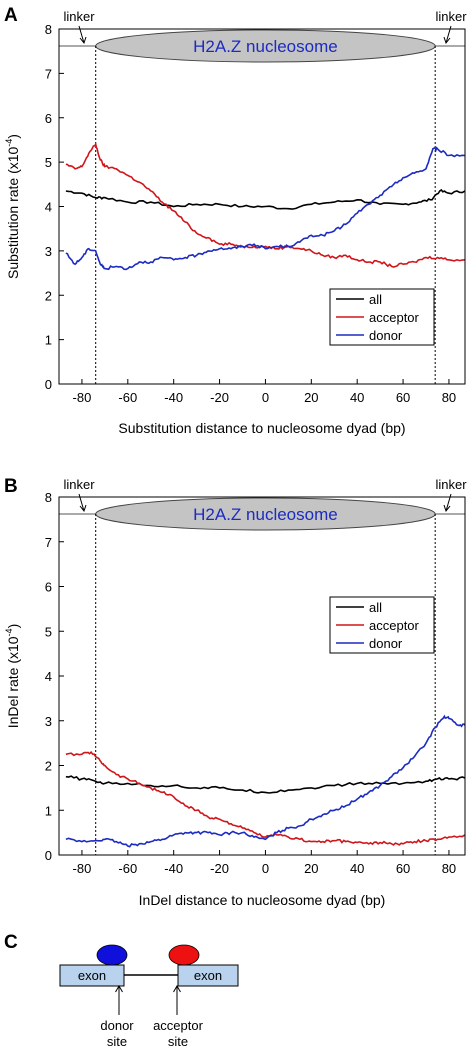 Image resolution: width=474 pixels, height=1057 pixels. What do you see at coordinates (11, 942) in the screenshot?
I see `panel-label-c: C` at bounding box center [11, 942].